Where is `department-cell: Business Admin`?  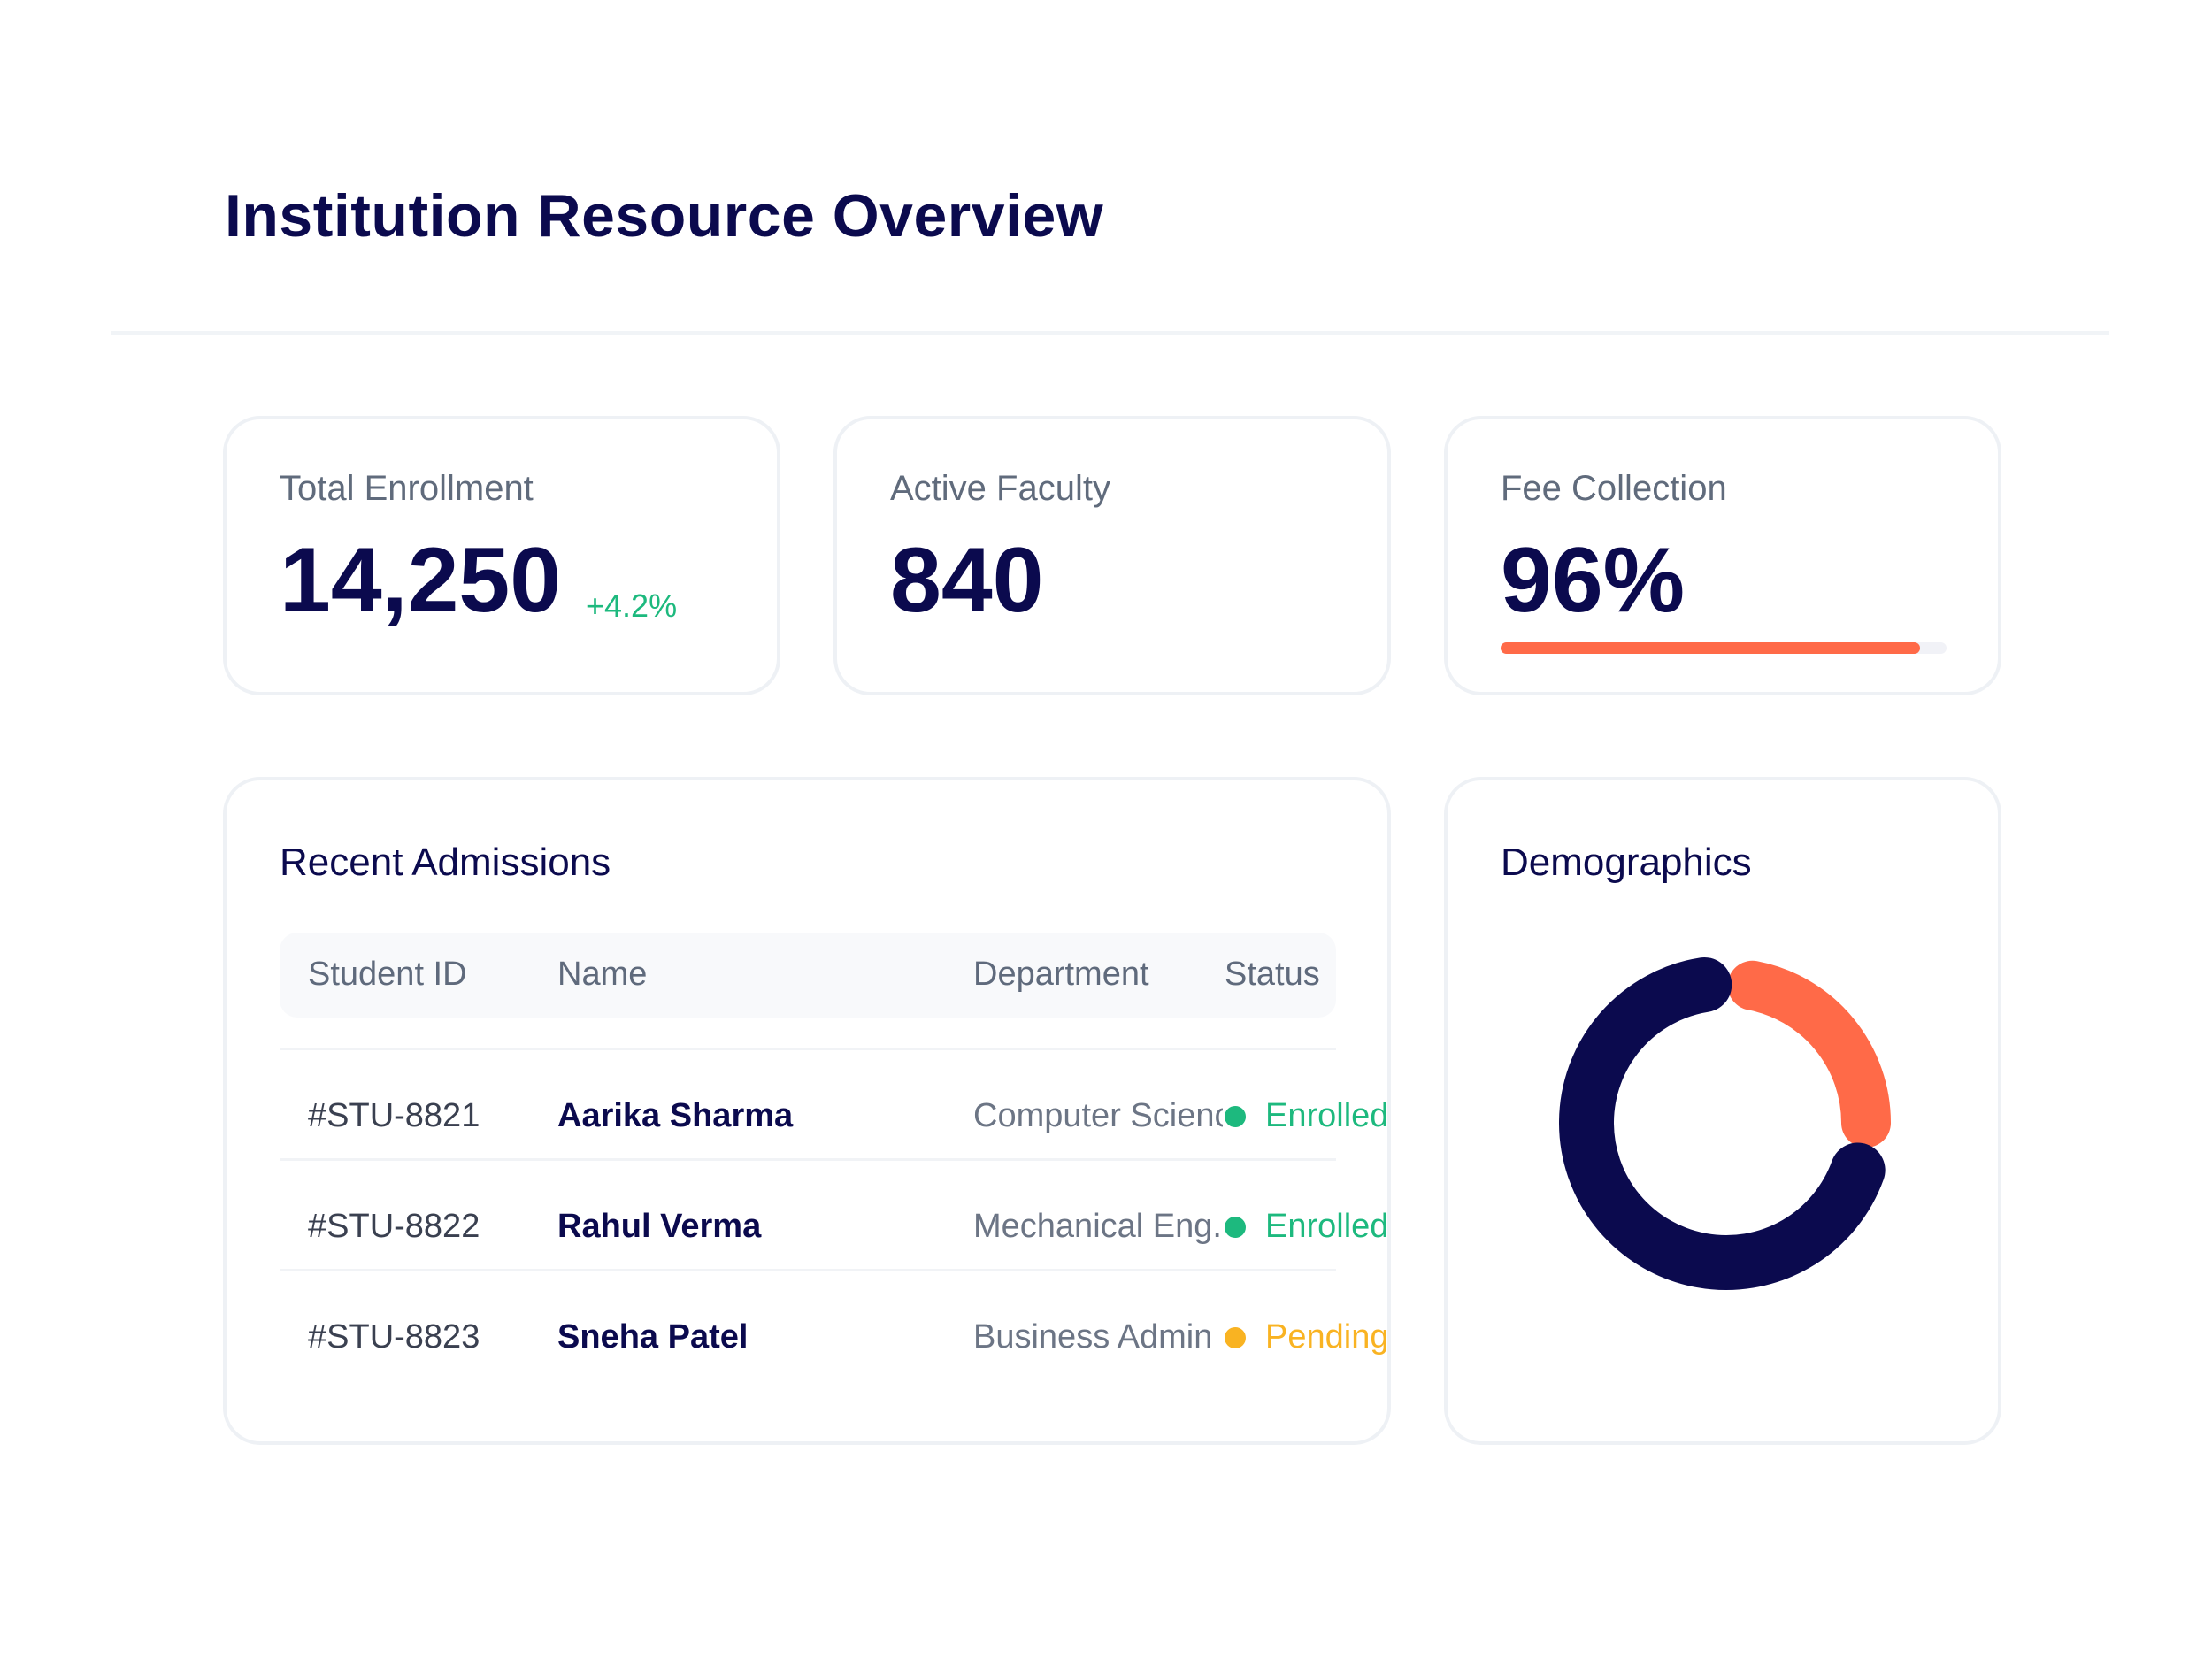 department-cell: Business Admin is located at coordinates (1093, 1337).